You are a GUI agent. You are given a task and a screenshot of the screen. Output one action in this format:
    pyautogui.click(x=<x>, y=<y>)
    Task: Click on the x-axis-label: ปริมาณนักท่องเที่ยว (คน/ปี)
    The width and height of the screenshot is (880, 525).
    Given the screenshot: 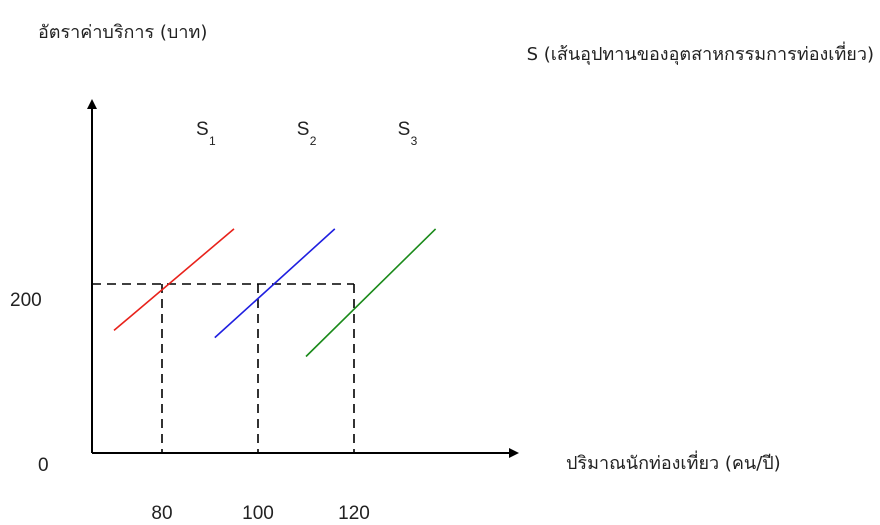 What is the action you would take?
    pyautogui.click(x=673, y=462)
    